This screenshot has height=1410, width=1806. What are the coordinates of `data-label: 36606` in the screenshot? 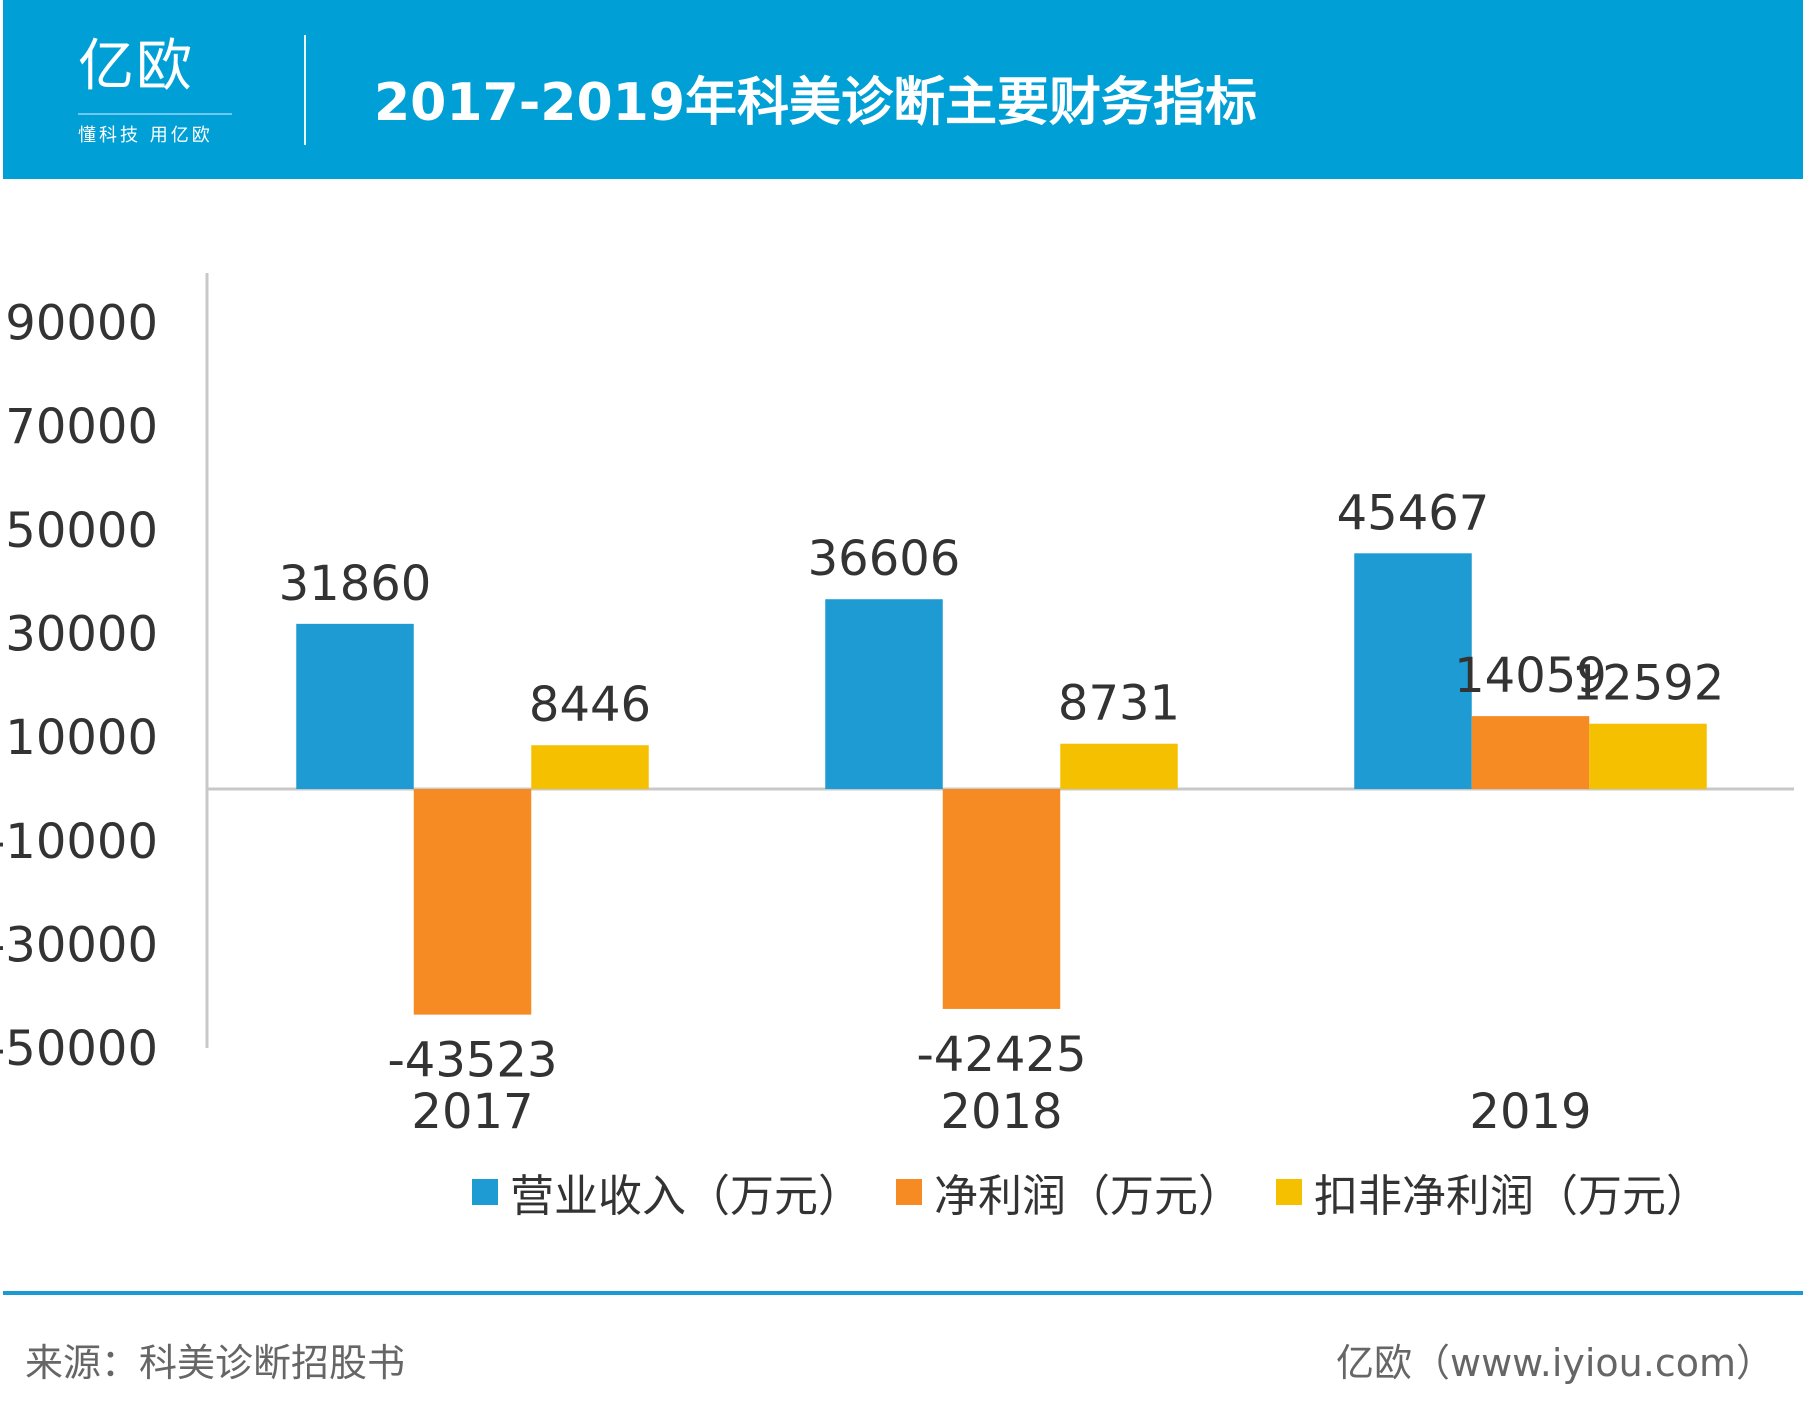 It's located at (884, 559).